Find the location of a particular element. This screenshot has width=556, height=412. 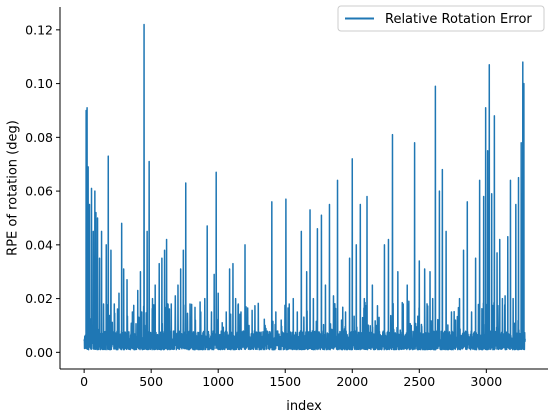

x-ticks: 0 500 1000 1500 2000 2500 3000 is located at coordinates (291, 379).